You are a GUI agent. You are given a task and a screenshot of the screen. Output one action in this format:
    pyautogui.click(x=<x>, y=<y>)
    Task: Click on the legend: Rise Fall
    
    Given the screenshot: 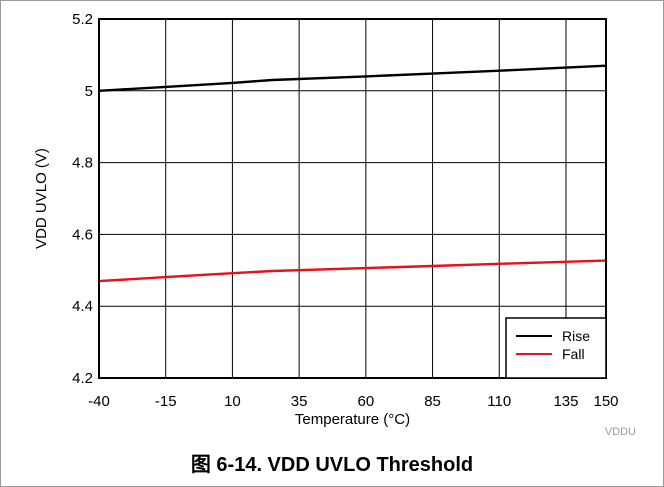 What is the action you would take?
    pyautogui.click(x=556, y=348)
    